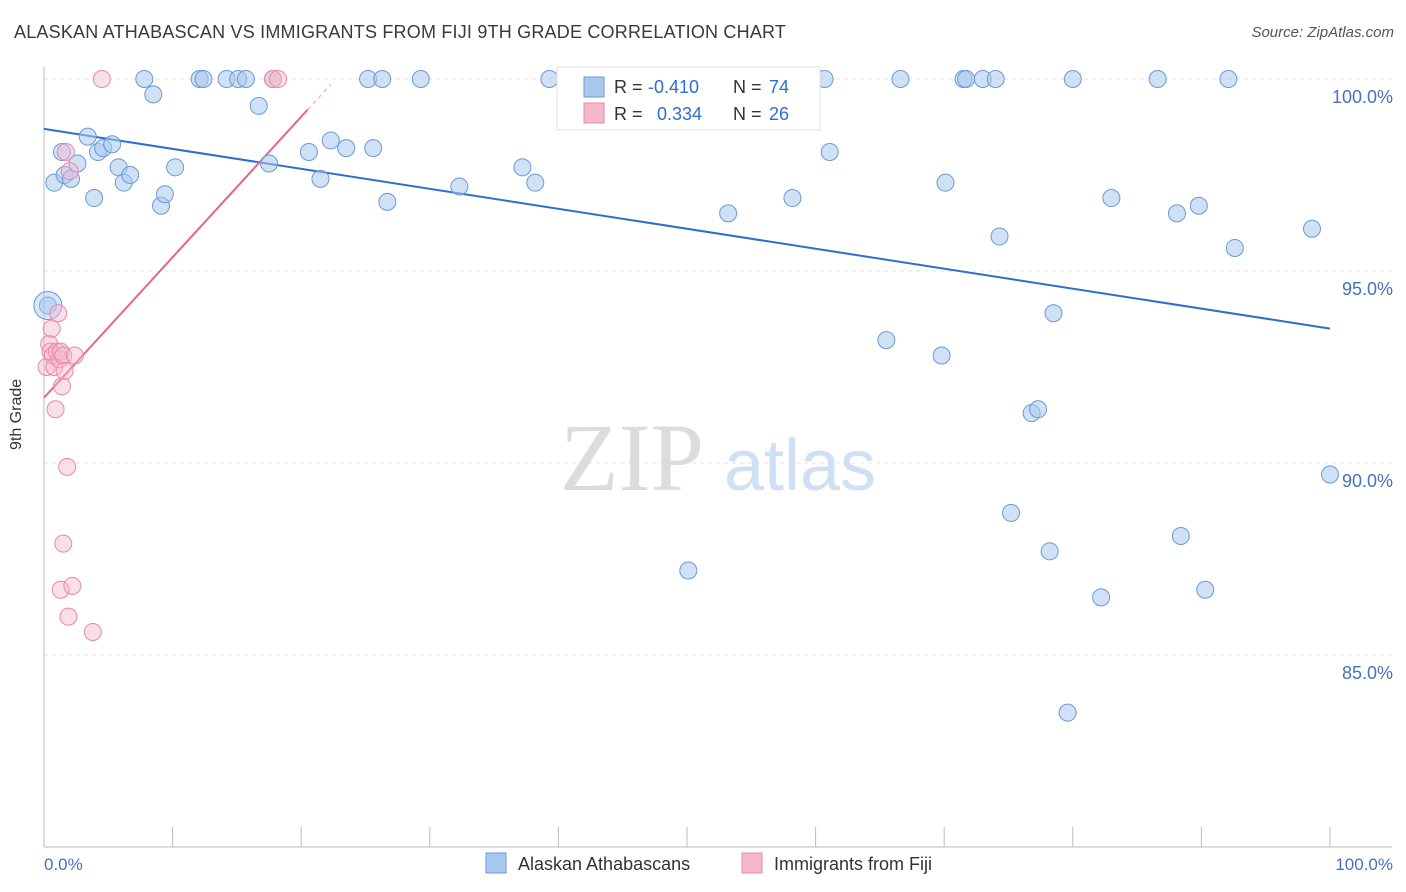  Describe the element at coordinates (1367, 673) in the screenshot. I see `y-tick-label-3: 85.0%` at that location.